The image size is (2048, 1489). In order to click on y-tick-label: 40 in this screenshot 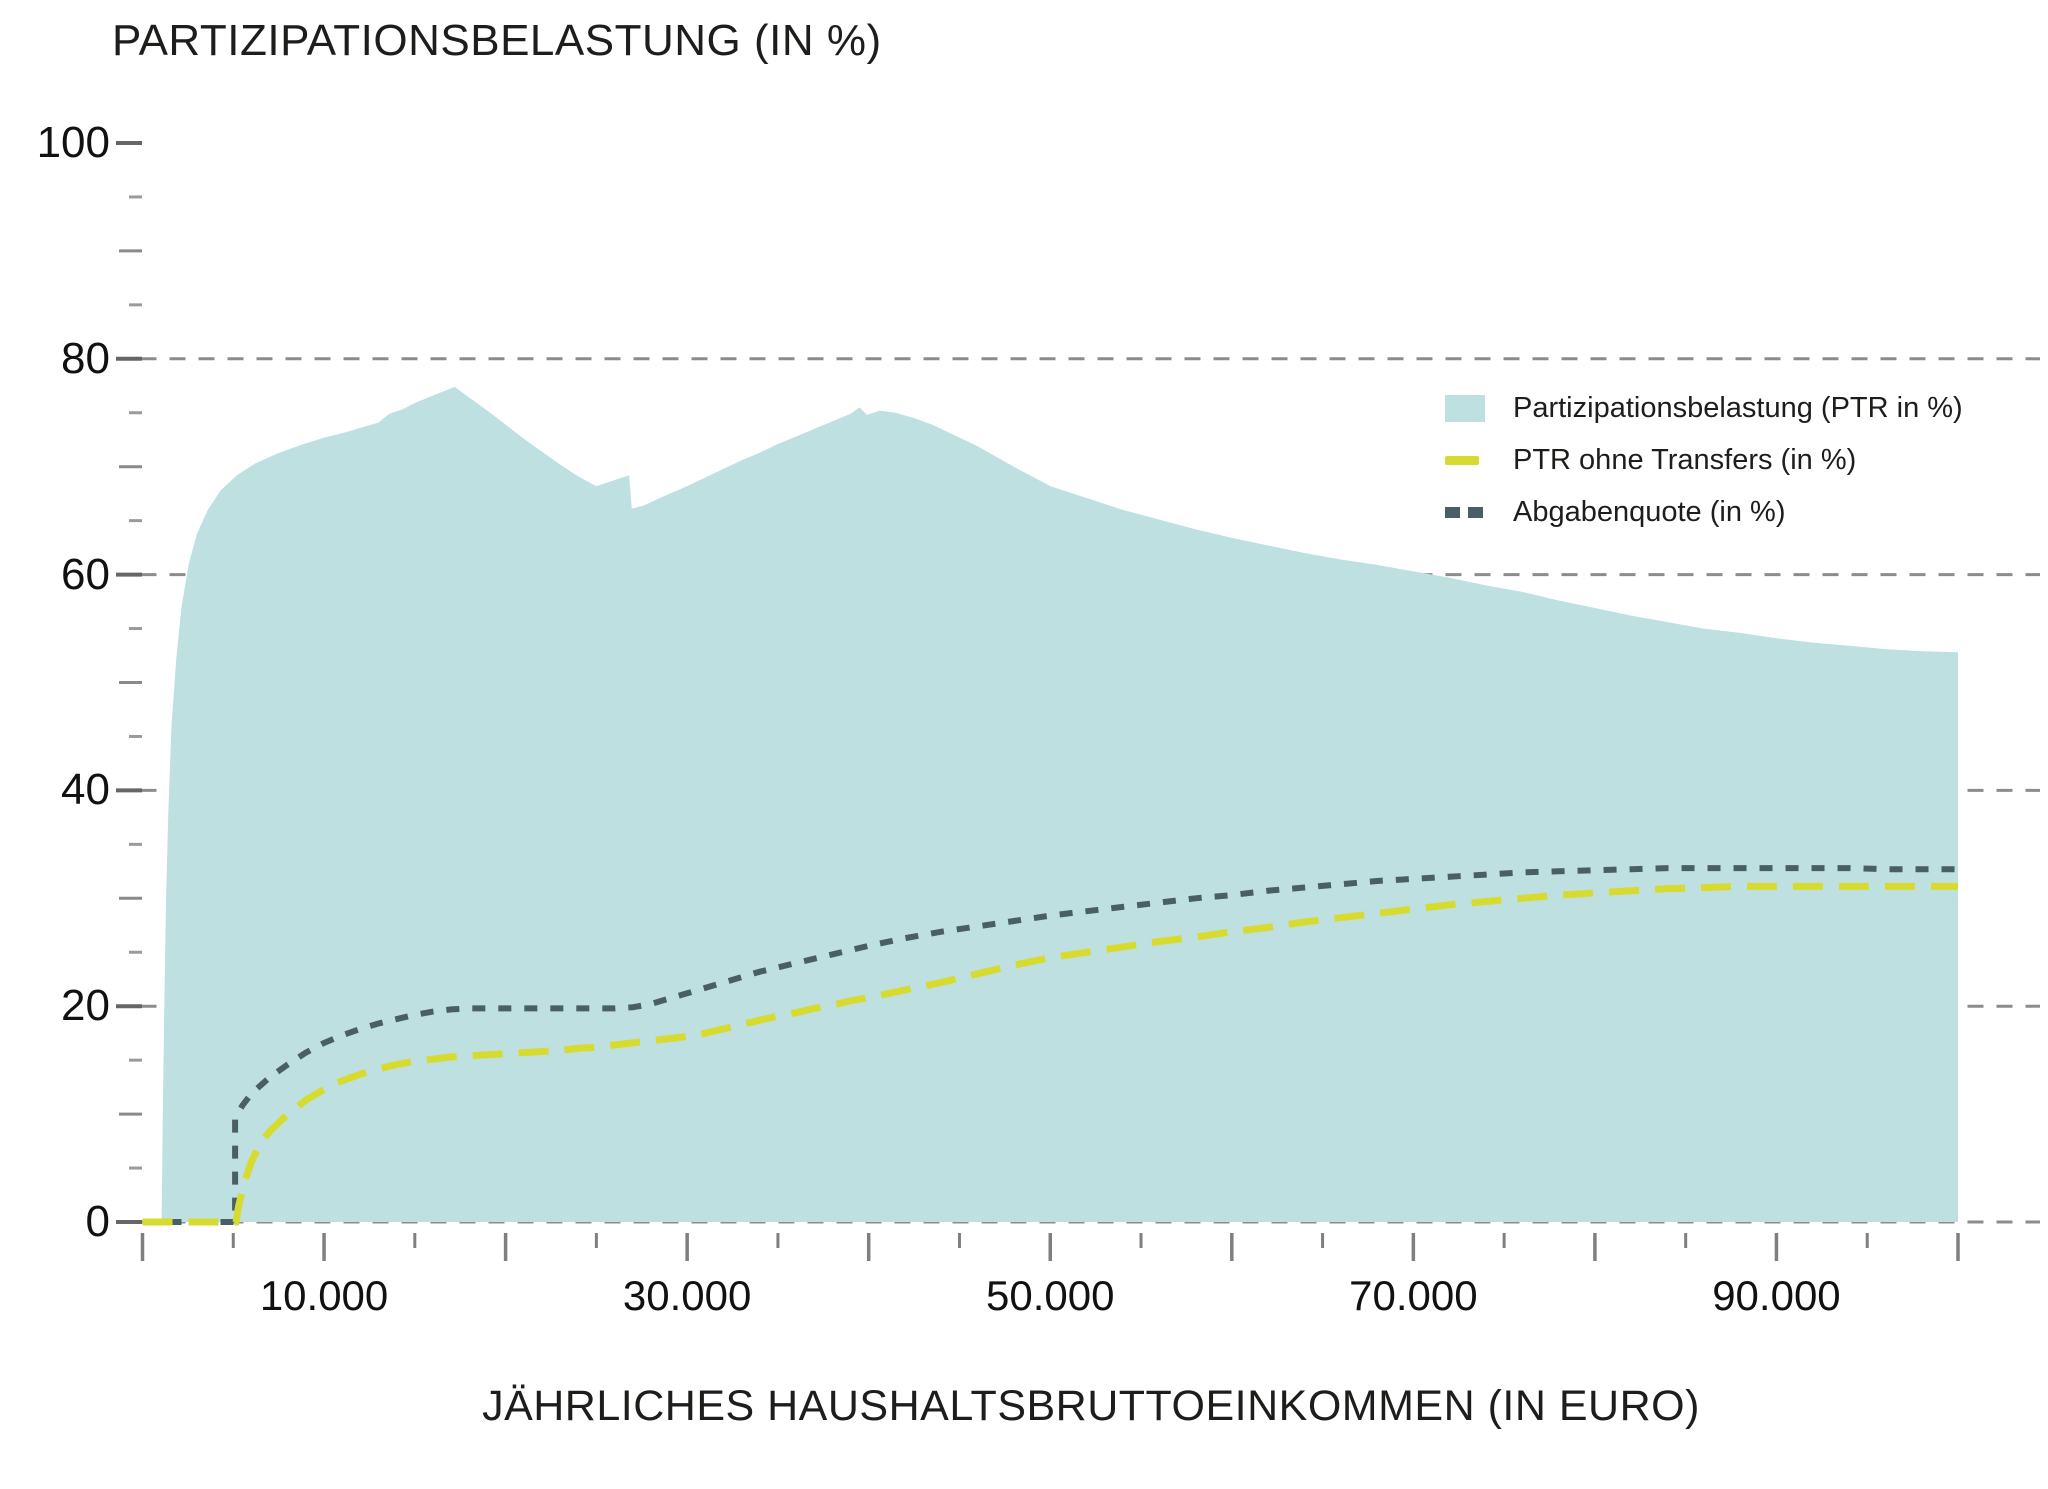, I will do `click(85, 790)`.